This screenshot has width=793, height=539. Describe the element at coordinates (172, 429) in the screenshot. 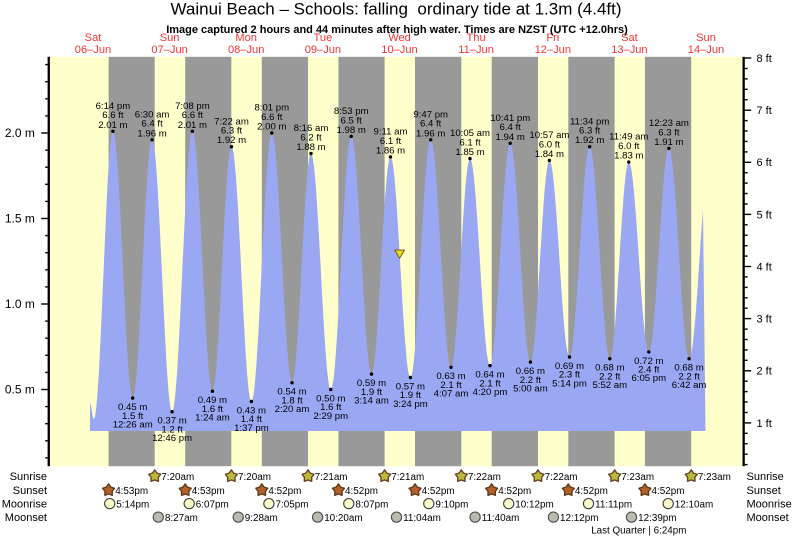

I see `svg-text: 1.2 ft` at that location.